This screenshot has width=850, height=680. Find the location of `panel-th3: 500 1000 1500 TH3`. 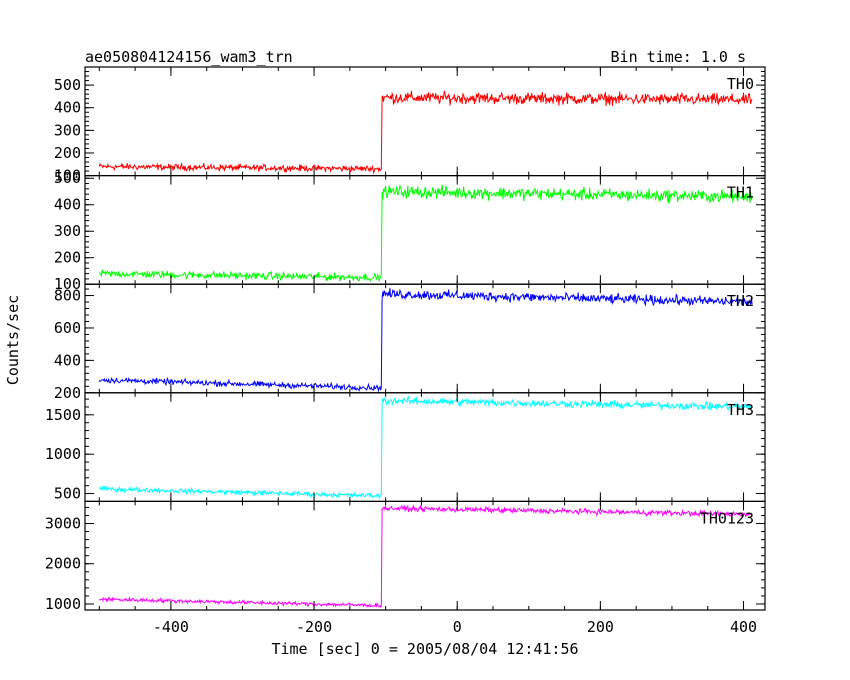

panel-th3: 500 1000 1500 TH3 is located at coordinates (405, 447).